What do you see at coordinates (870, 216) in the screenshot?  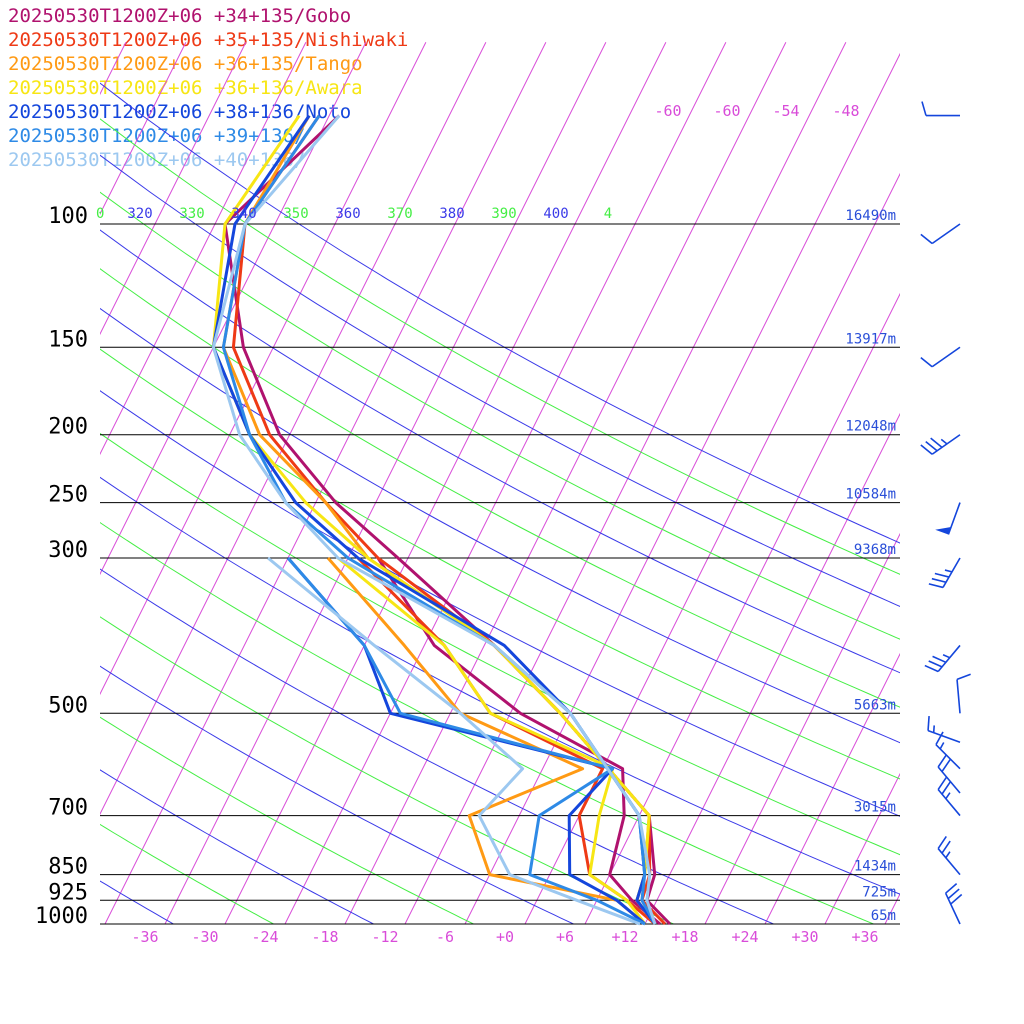 I see `height-label: 16490m` at bounding box center [870, 216].